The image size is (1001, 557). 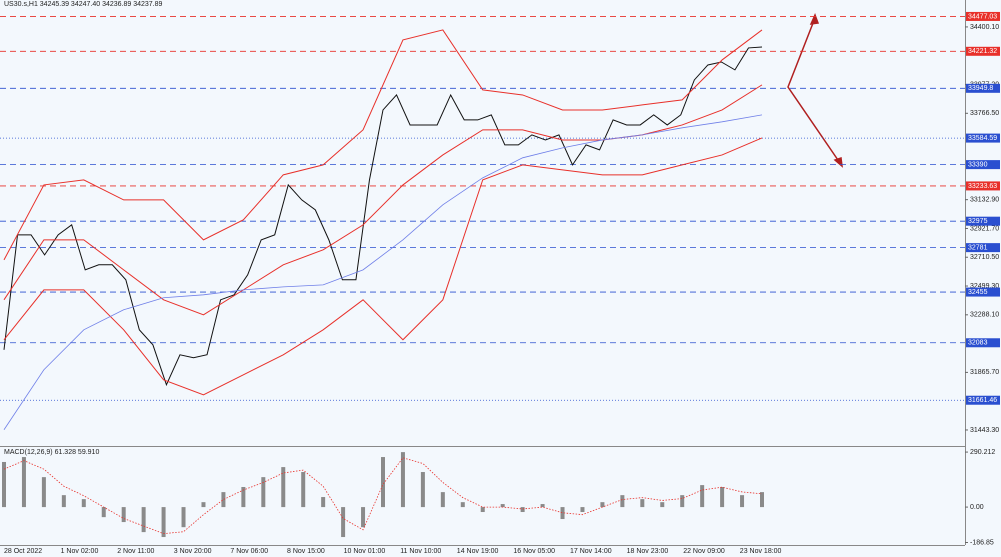 What do you see at coordinates (761, 551) in the screenshot?
I see `x-tick-label: 23 Nov 18:00` at bounding box center [761, 551].